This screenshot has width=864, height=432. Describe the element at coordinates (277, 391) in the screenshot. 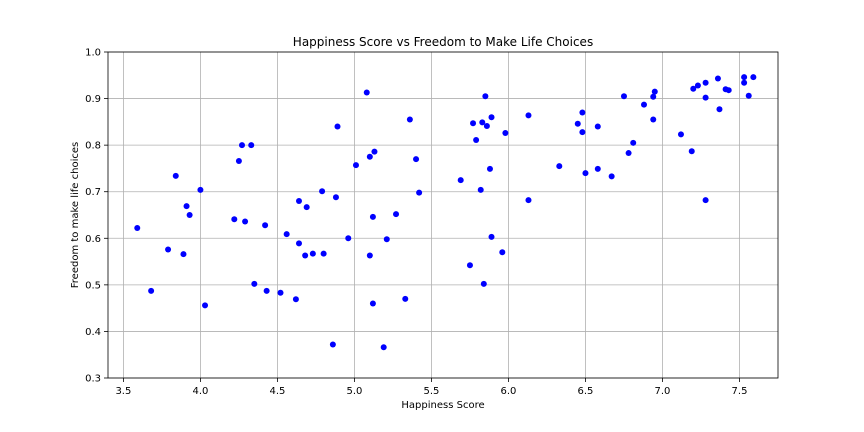

I see `x-tick-label: 4.5` at that location.